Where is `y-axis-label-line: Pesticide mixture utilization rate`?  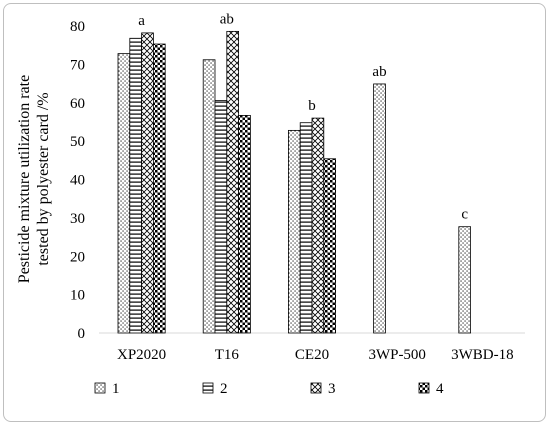
y-axis-label-line: Pesticide mixture utilization rate is located at coordinates (24, 179).